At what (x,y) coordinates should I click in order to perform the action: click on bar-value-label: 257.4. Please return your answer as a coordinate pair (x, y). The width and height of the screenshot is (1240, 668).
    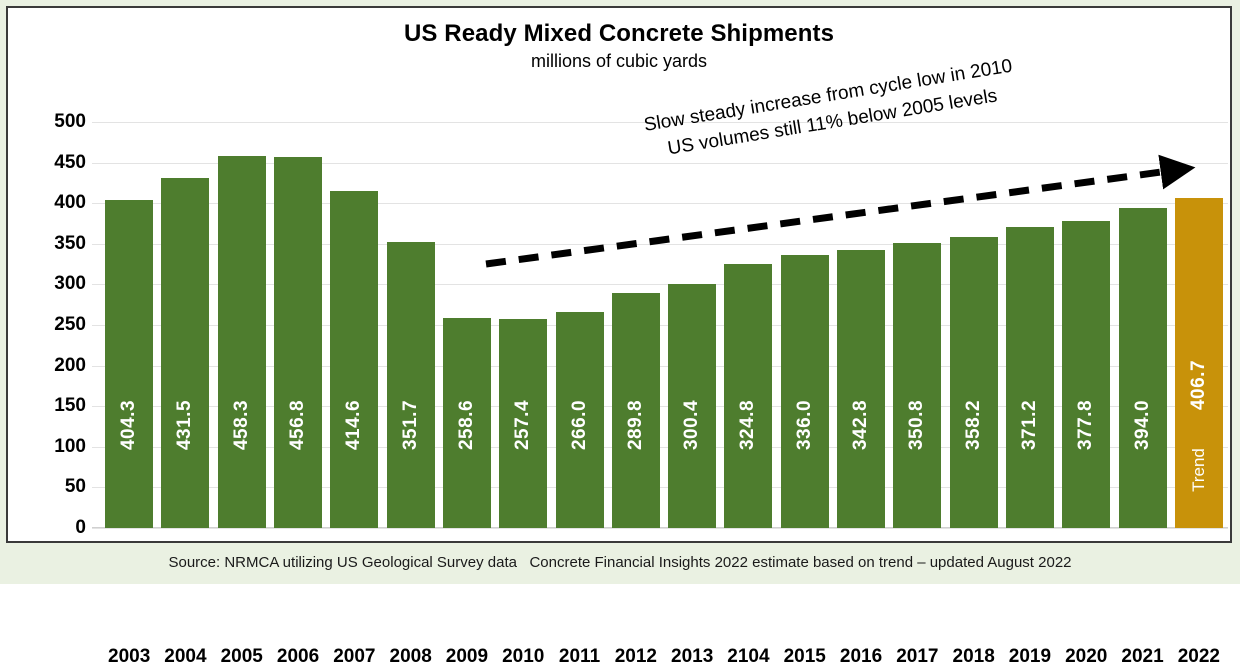
    Looking at the image, I should click on (523, 425).